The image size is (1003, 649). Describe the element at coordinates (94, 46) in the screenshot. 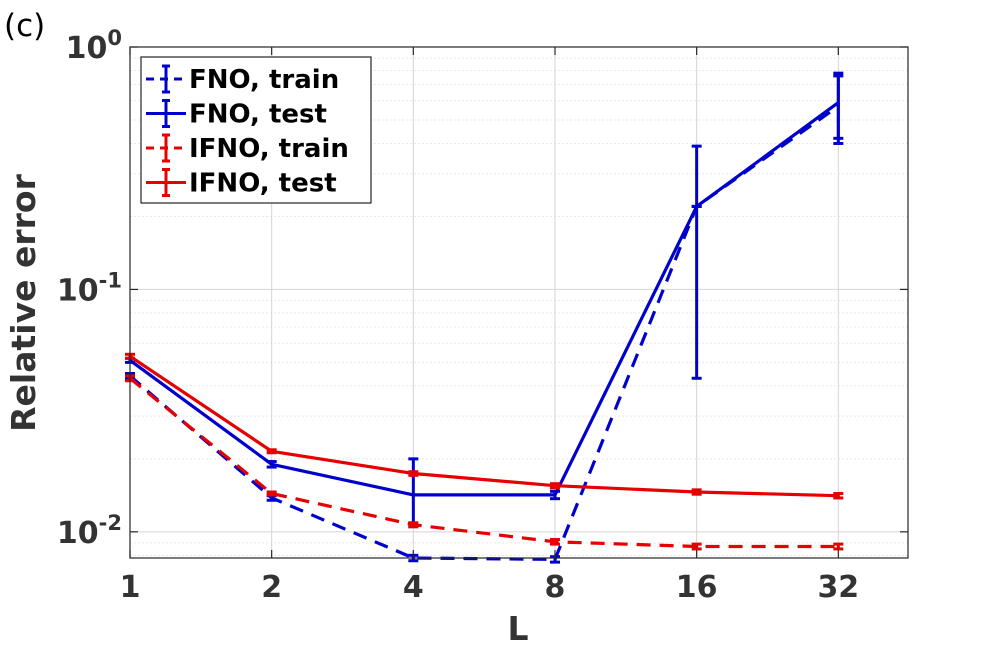

I see `y-tick-label: 10⁰` at that location.